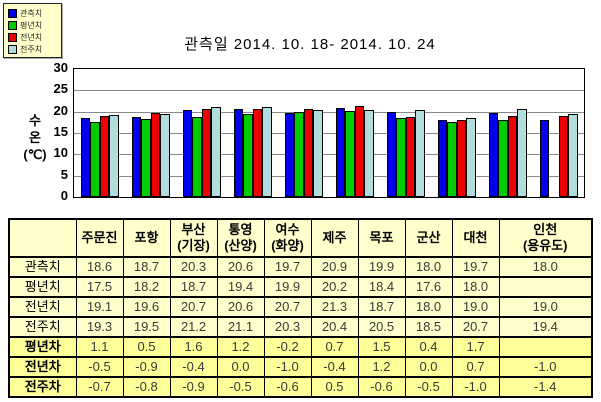 Image resolution: width=601 pixels, height=402 pixels. Describe the element at coordinates (31, 49) in the screenshot. I see `legend-label: 전주치` at that location.